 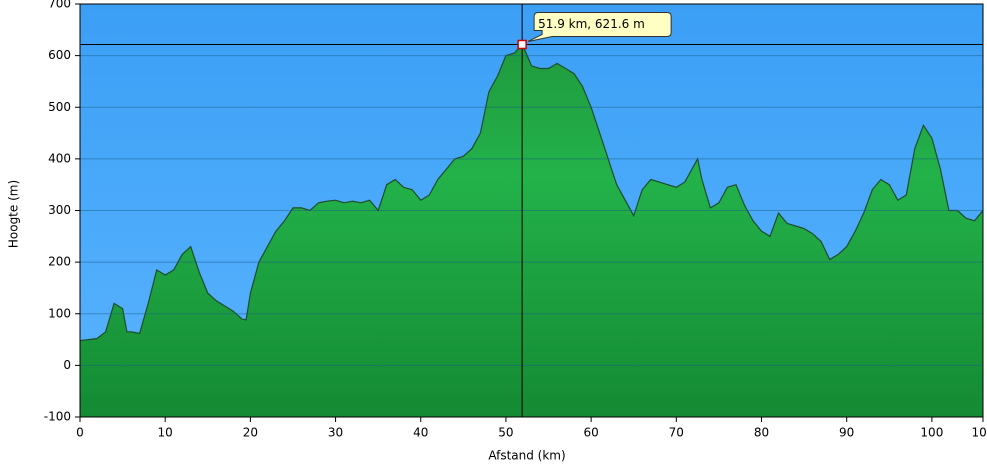 What do you see at coordinates (59, 55) in the screenshot?
I see `y-tick-label: 600` at bounding box center [59, 55].